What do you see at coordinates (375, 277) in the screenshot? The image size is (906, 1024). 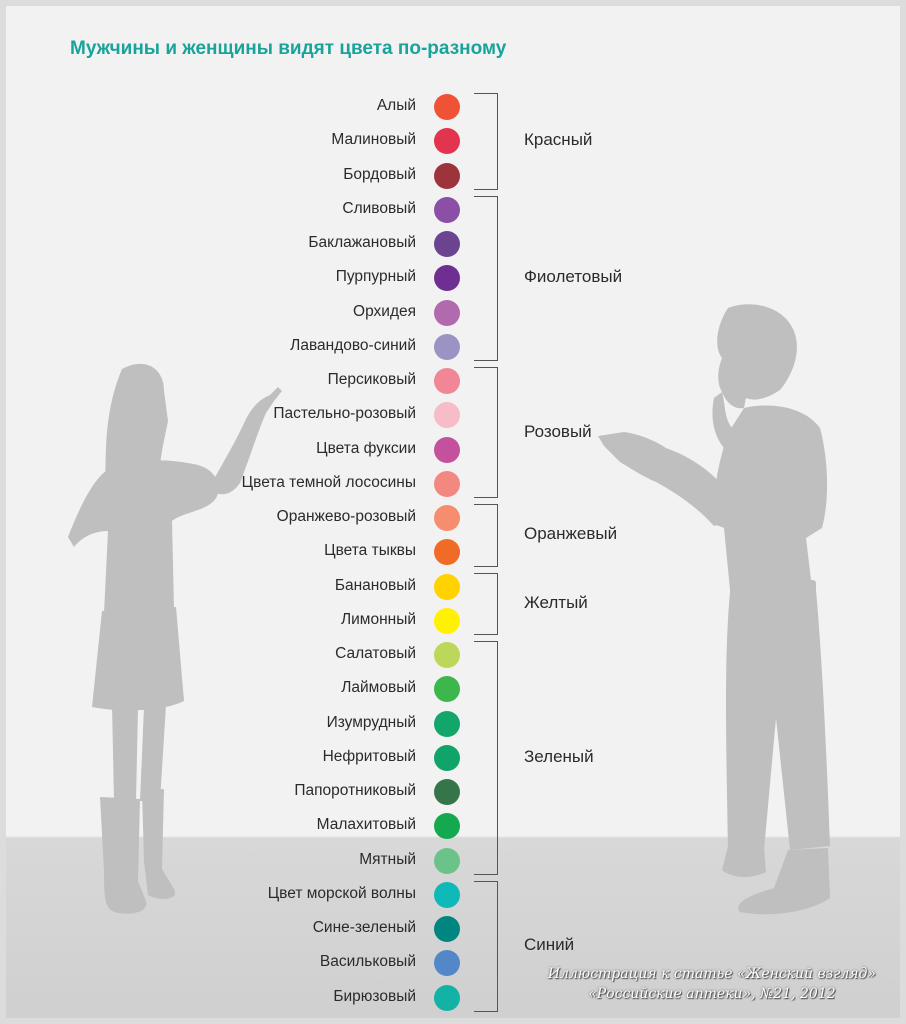 I see `color-name: Пурпурный` at bounding box center [375, 277].